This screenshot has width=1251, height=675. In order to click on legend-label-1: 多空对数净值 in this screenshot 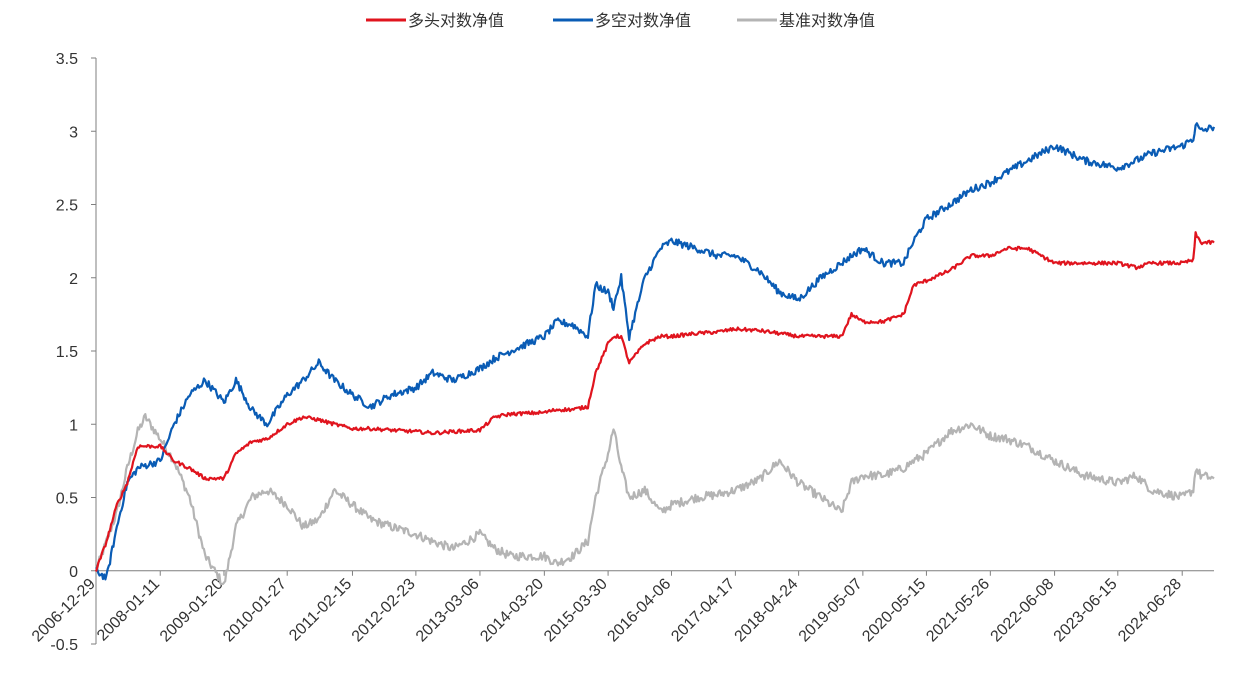, I will do `click(643, 20)`.